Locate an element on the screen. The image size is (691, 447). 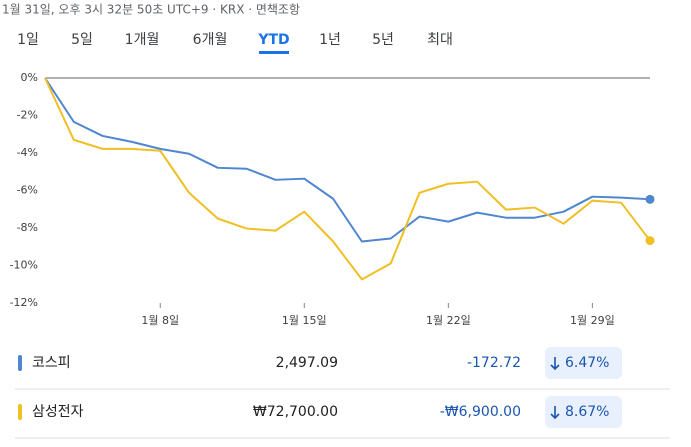
range-tab: 5일 is located at coordinates (82, 40).